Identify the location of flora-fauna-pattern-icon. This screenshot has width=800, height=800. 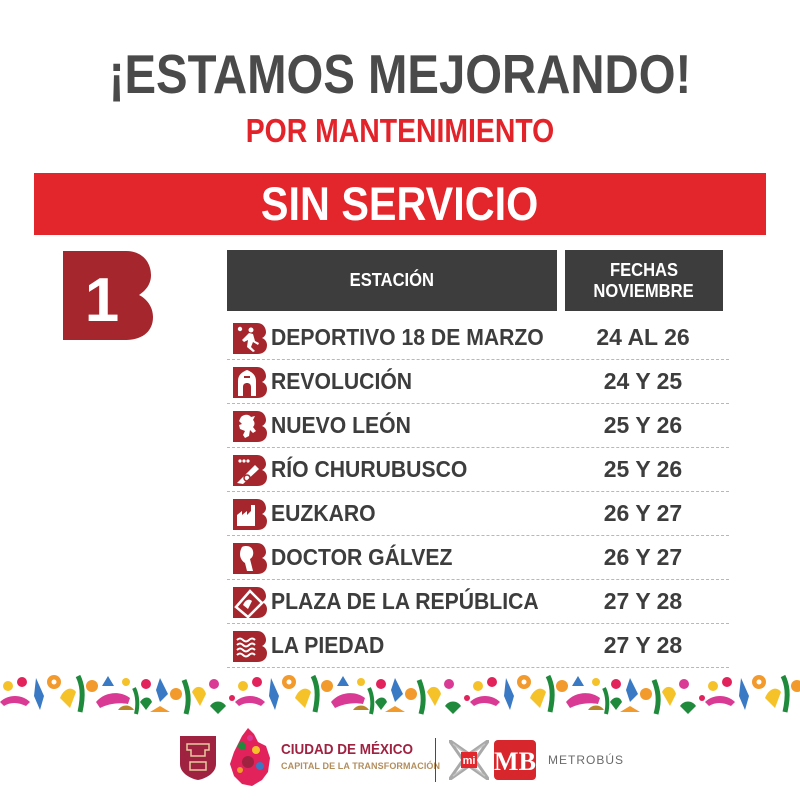
(400, 695).